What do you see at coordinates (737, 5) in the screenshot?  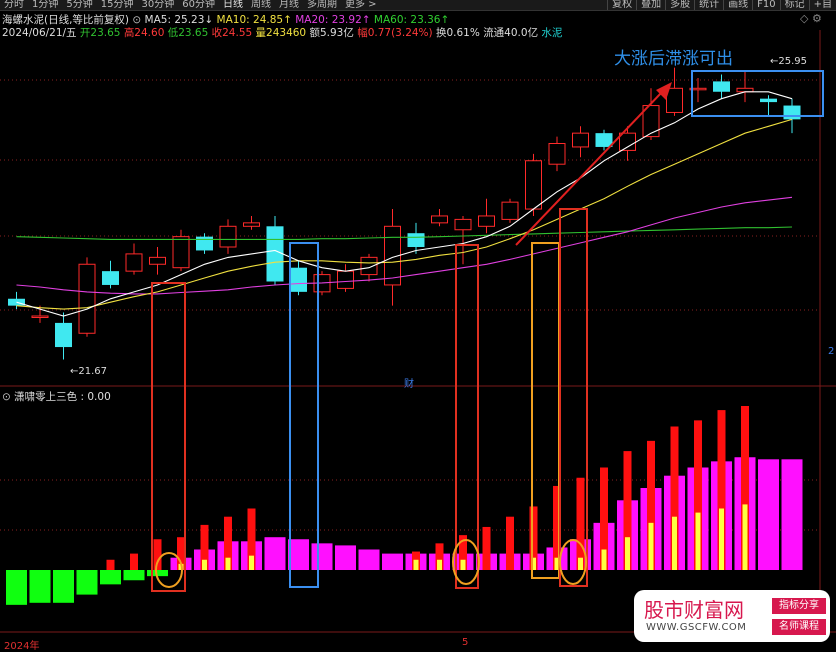 I see `draw-button: 画线` at bounding box center [737, 5].